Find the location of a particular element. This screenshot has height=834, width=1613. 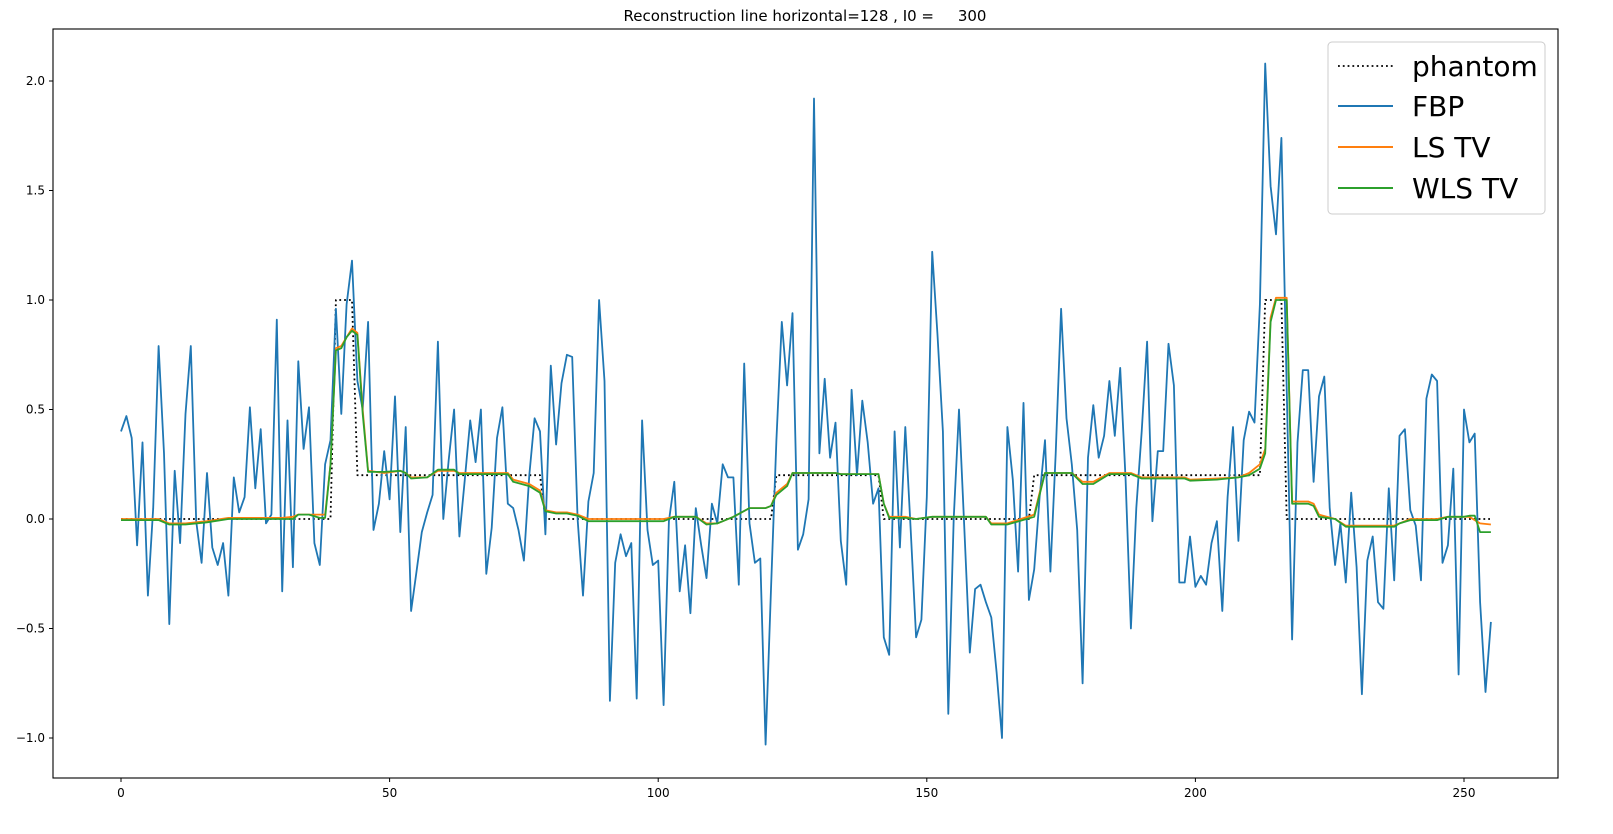

legend-box is located at coordinates (1436, 128).